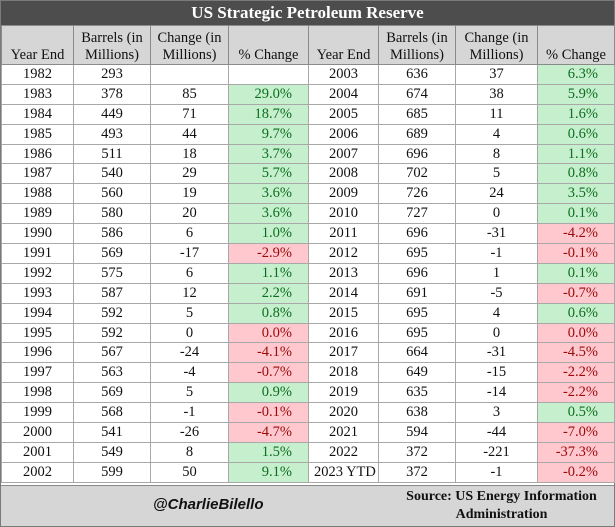 Image resolution: width=615 pixels, height=527 pixels. What do you see at coordinates (37, 45) in the screenshot?
I see `col-header-year-end: Year End` at bounding box center [37, 45].